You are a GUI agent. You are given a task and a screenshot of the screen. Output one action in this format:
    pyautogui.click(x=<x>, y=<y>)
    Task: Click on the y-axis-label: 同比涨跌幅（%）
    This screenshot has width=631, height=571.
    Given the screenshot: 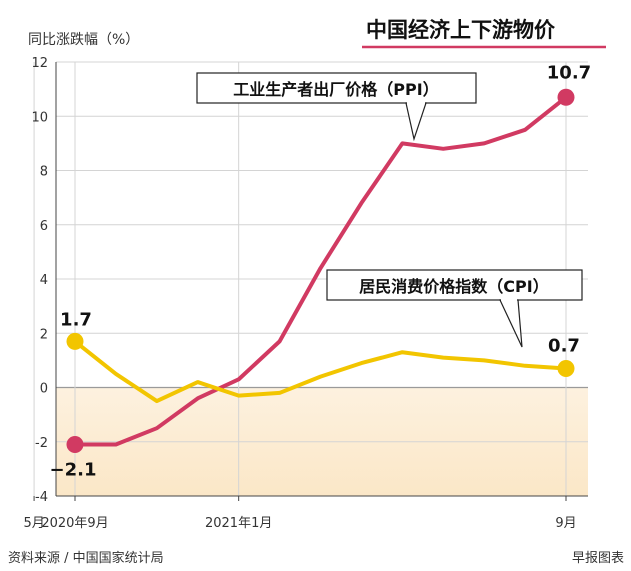 What is the action you would take?
    pyautogui.click(x=83, y=40)
    